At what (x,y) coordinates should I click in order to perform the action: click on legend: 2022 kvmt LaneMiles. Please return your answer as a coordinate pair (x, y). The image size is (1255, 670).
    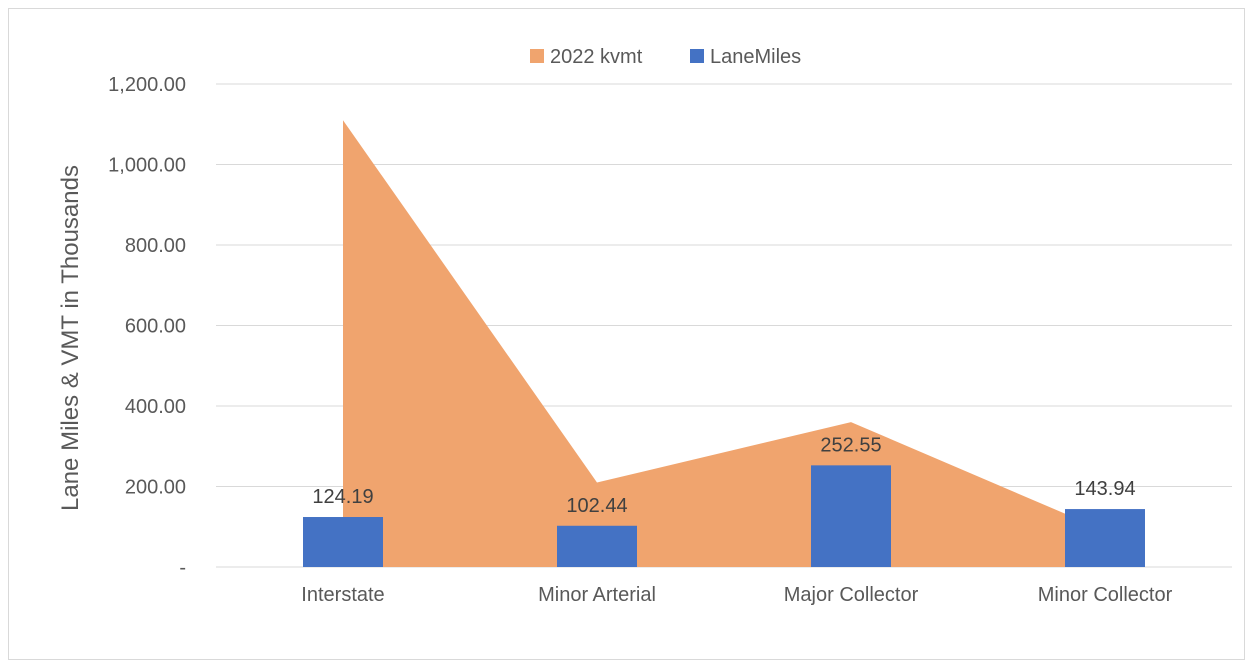
    Looking at the image, I should click on (665, 57).